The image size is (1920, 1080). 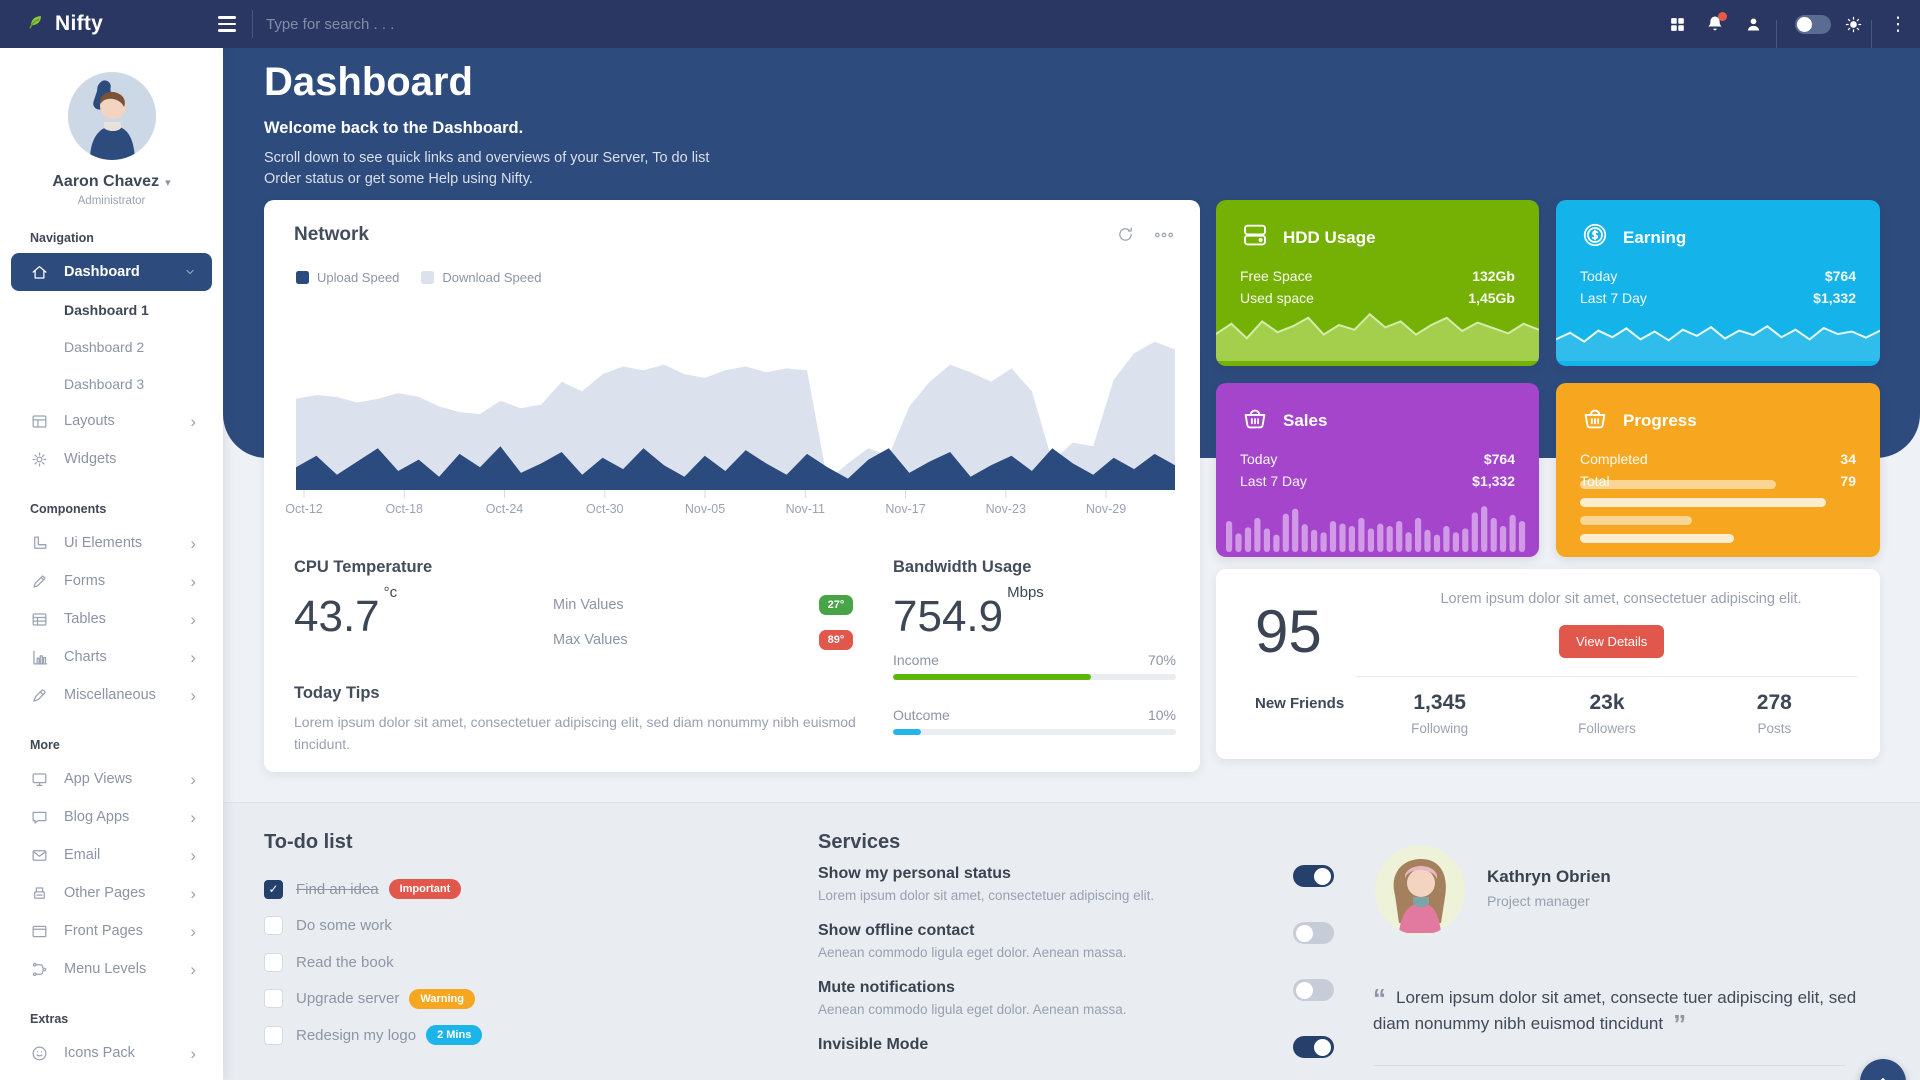 What do you see at coordinates (111, 779) in the screenshot?
I see `sidebar-item-app-views: App Views ›` at bounding box center [111, 779].